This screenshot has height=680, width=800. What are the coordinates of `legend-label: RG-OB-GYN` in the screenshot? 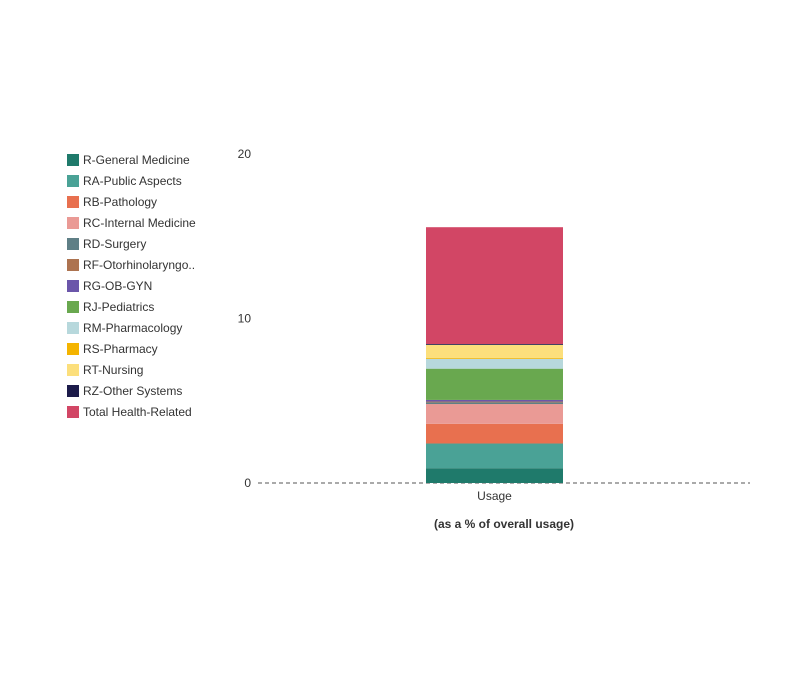 It's located at (117, 286).